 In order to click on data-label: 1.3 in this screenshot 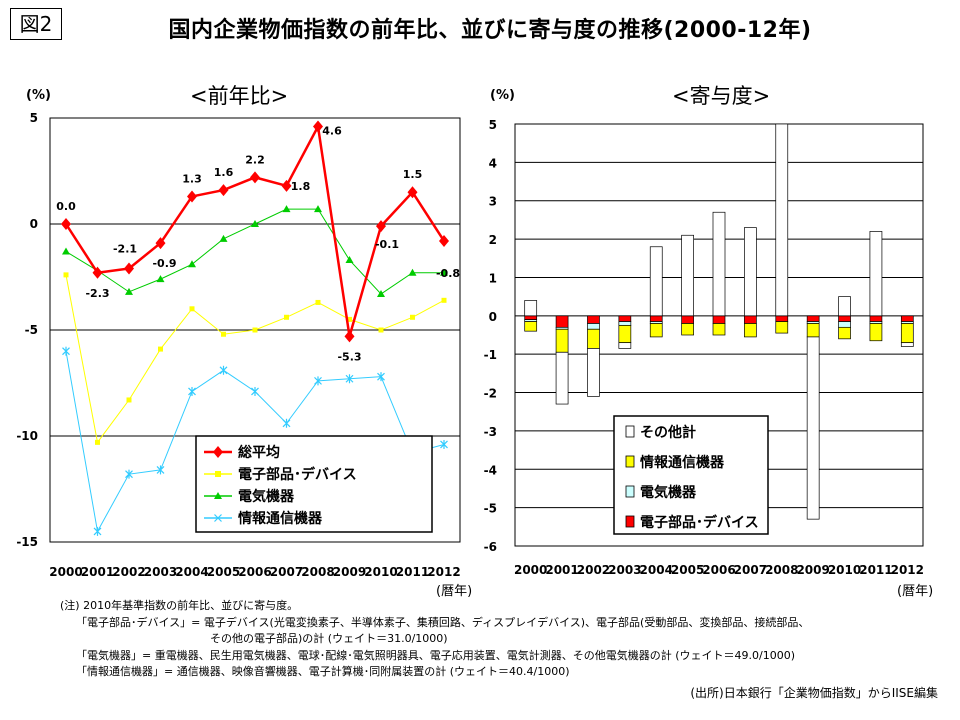, I will do `click(192, 178)`.